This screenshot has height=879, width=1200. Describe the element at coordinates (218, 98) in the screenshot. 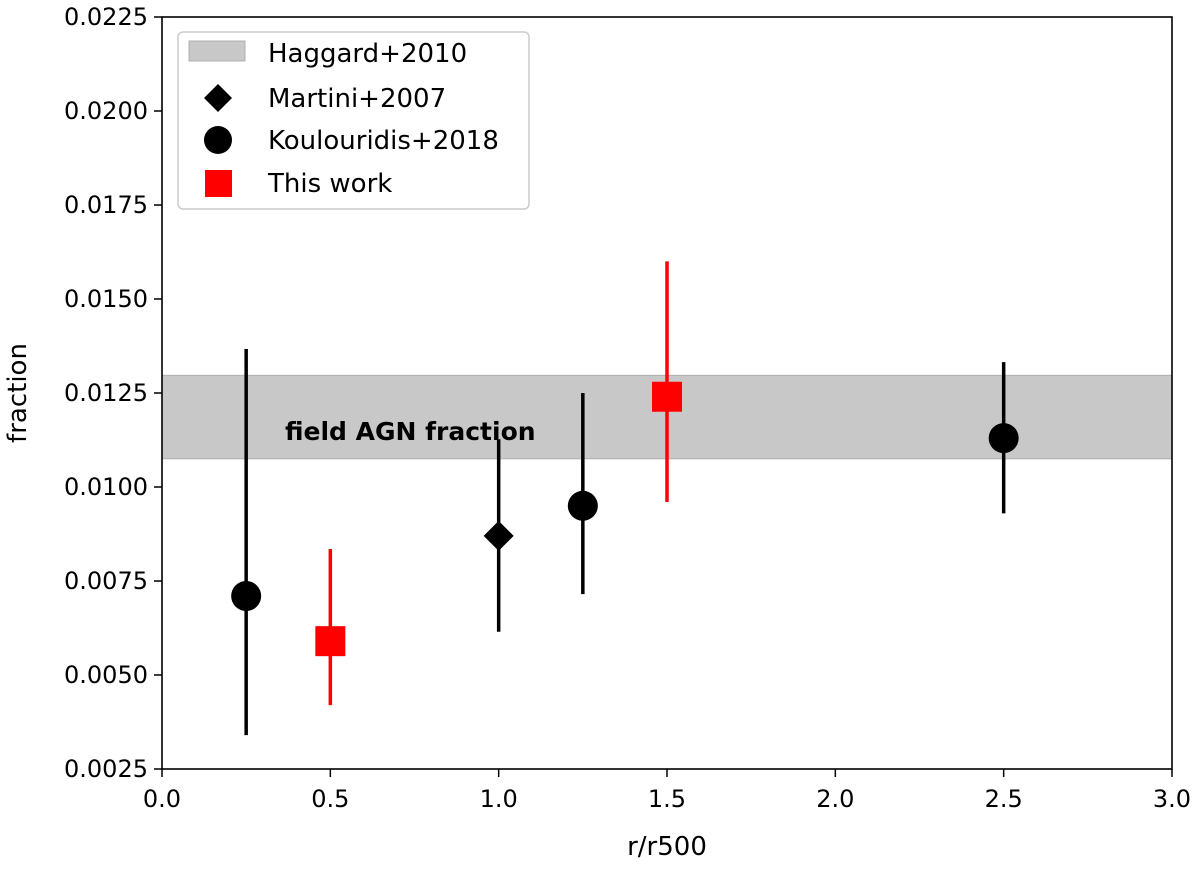

I see `legend-marker-martini` at that location.